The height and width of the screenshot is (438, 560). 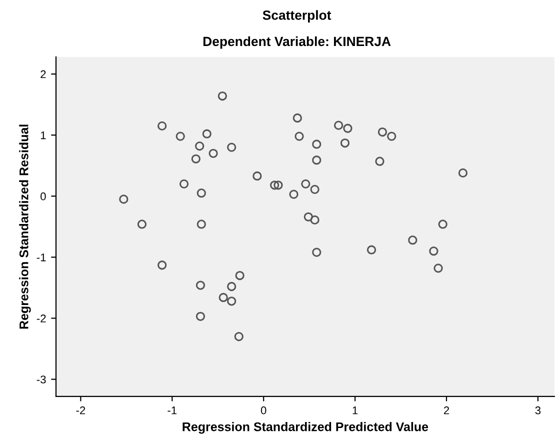 What do you see at coordinates (41, 318) in the screenshot?
I see `y-tick-label: -2` at bounding box center [41, 318].